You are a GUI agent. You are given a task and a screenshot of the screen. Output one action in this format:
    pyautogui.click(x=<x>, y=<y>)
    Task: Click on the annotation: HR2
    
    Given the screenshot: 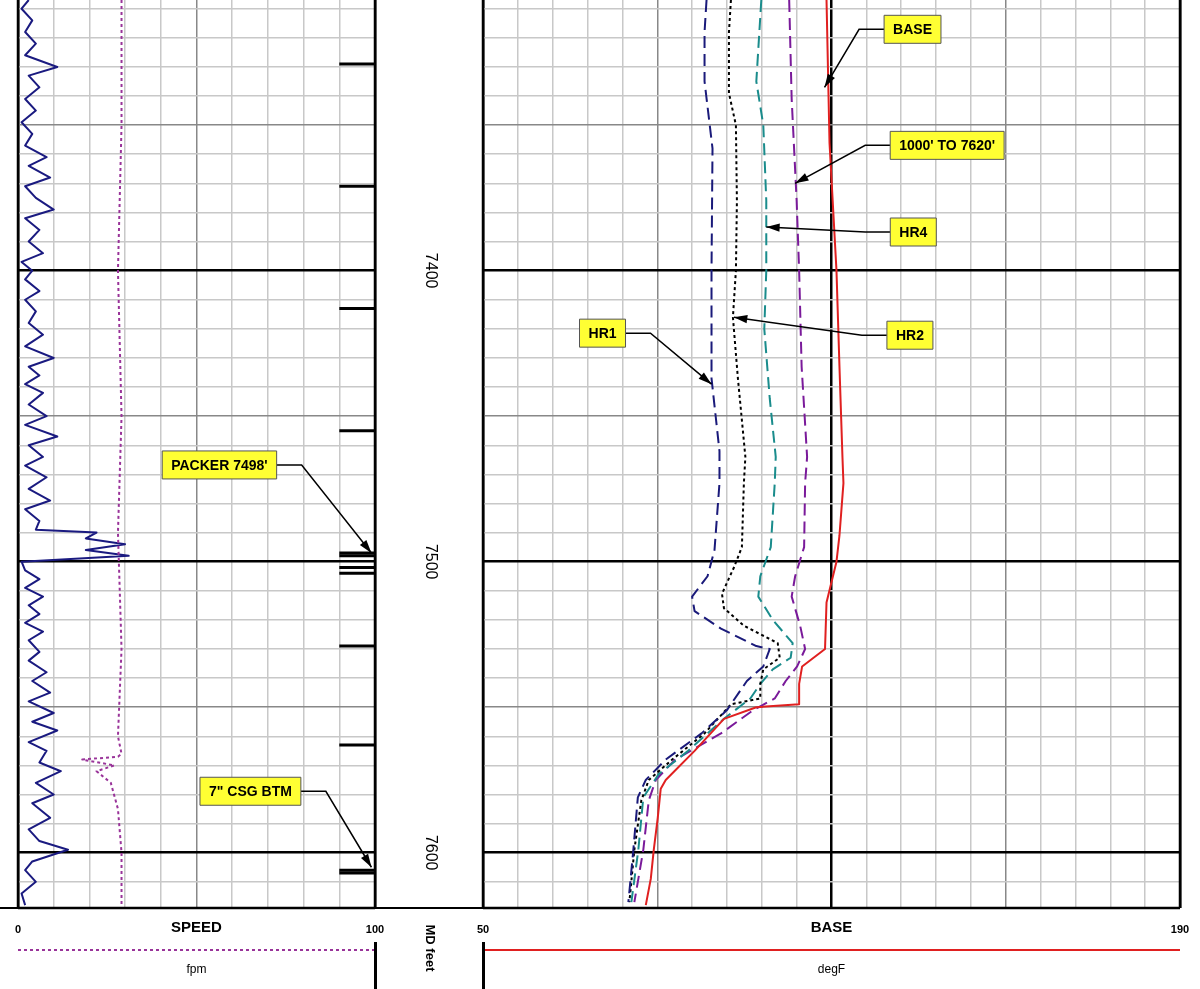 What is the action you would take?
    pyautogui.click(x=910, y=335)
    